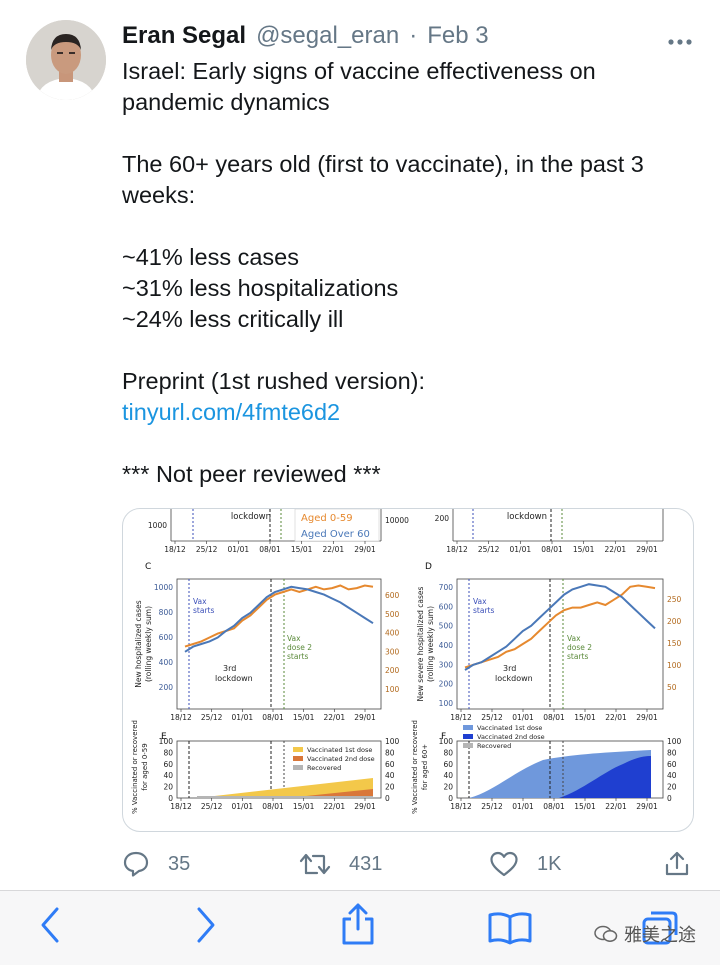 The height and width of the screenshot is (965, 720). What do you see at coordinates (549, 863) in the screenshot?
I see `like-count: 1K` at bounding box center [549, 863].